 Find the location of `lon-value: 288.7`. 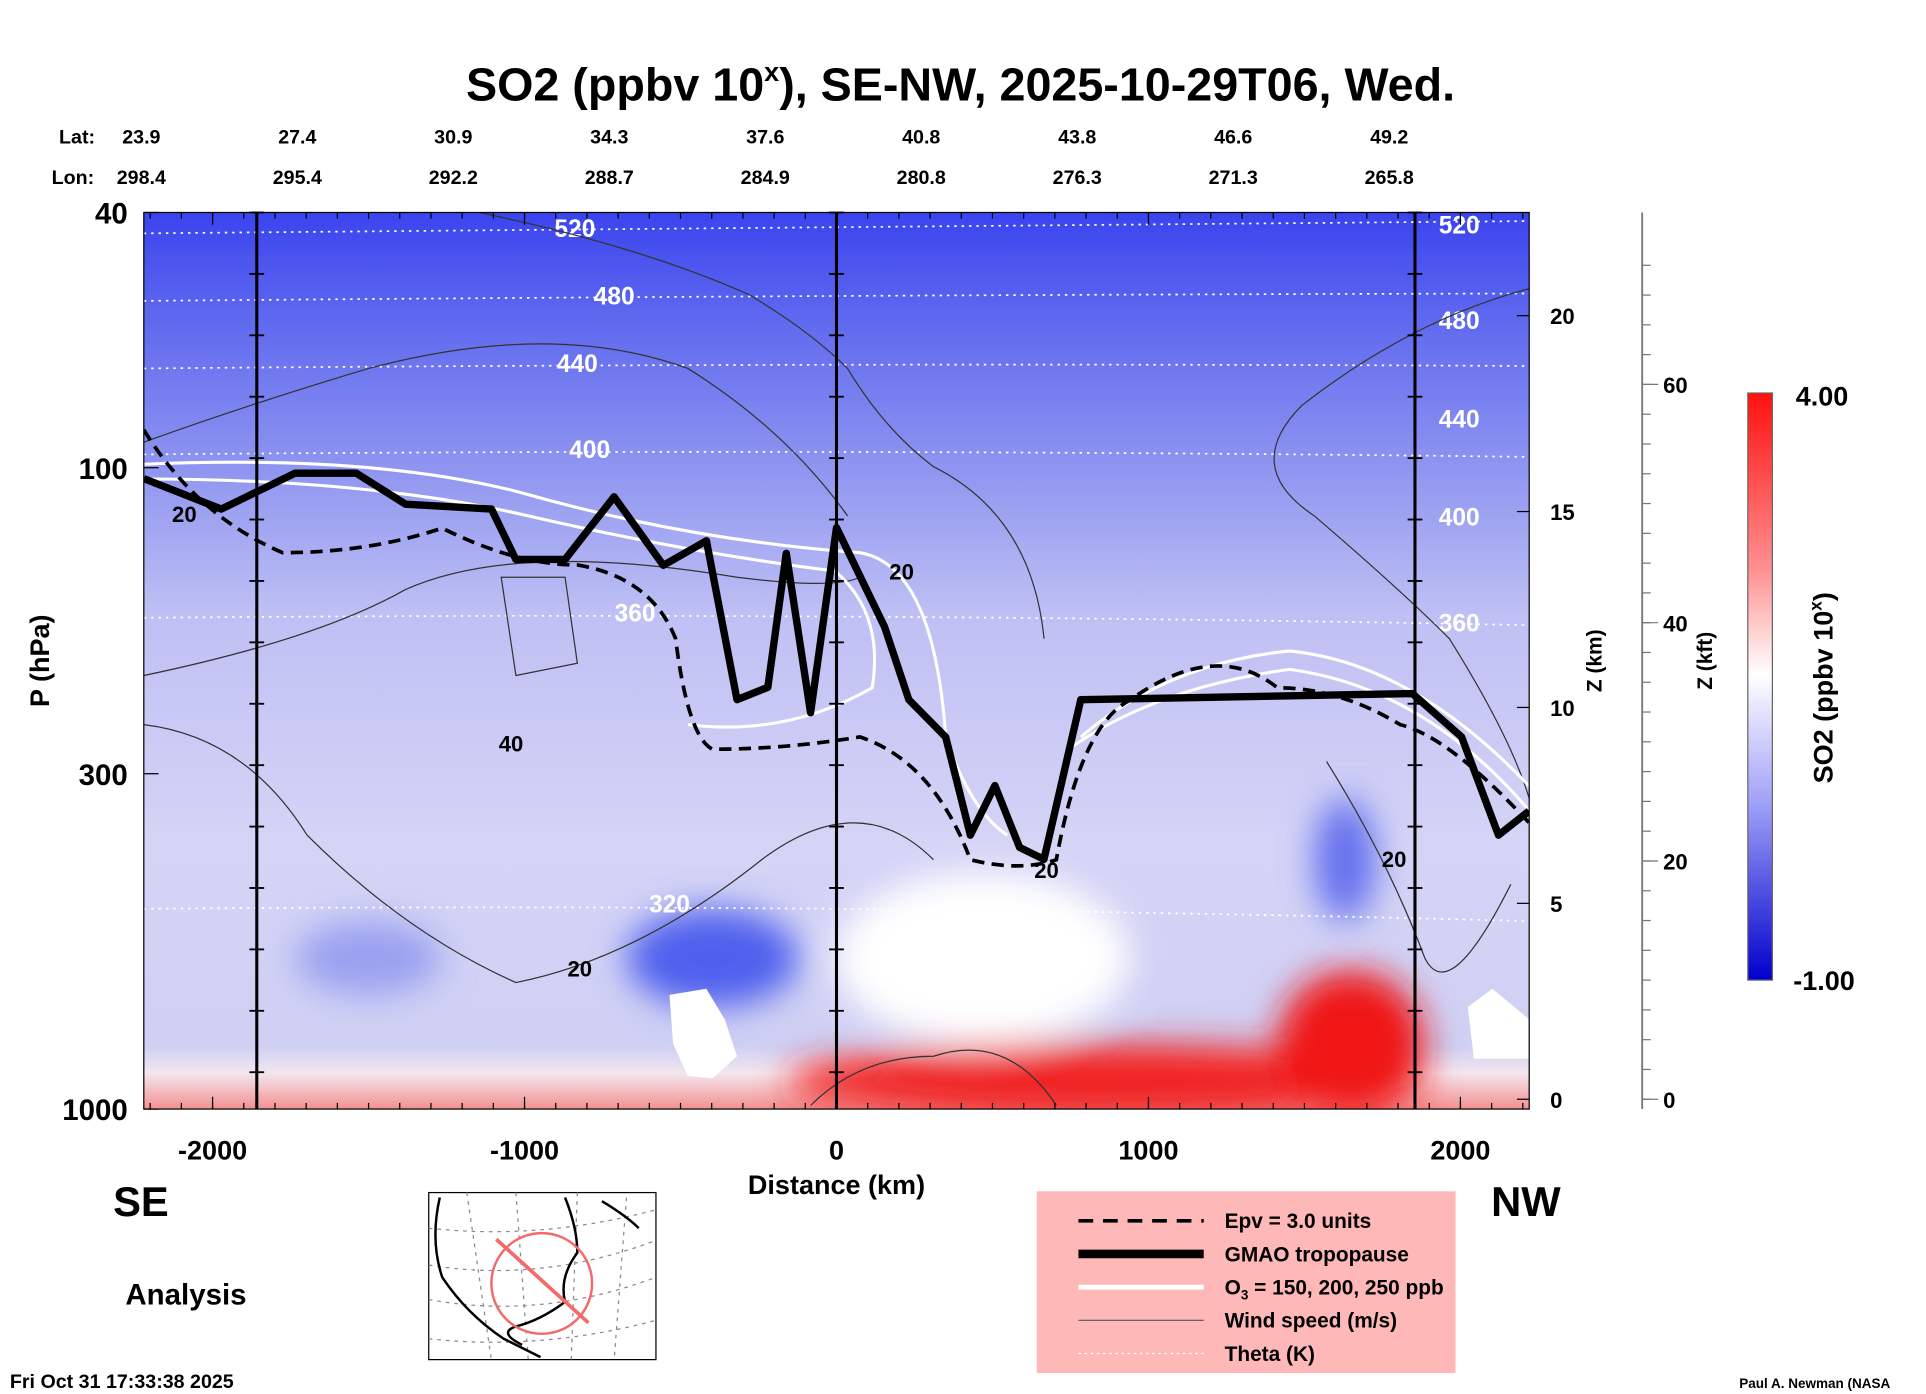

lon-value: 288.7 is located at coordinates (609, 178).